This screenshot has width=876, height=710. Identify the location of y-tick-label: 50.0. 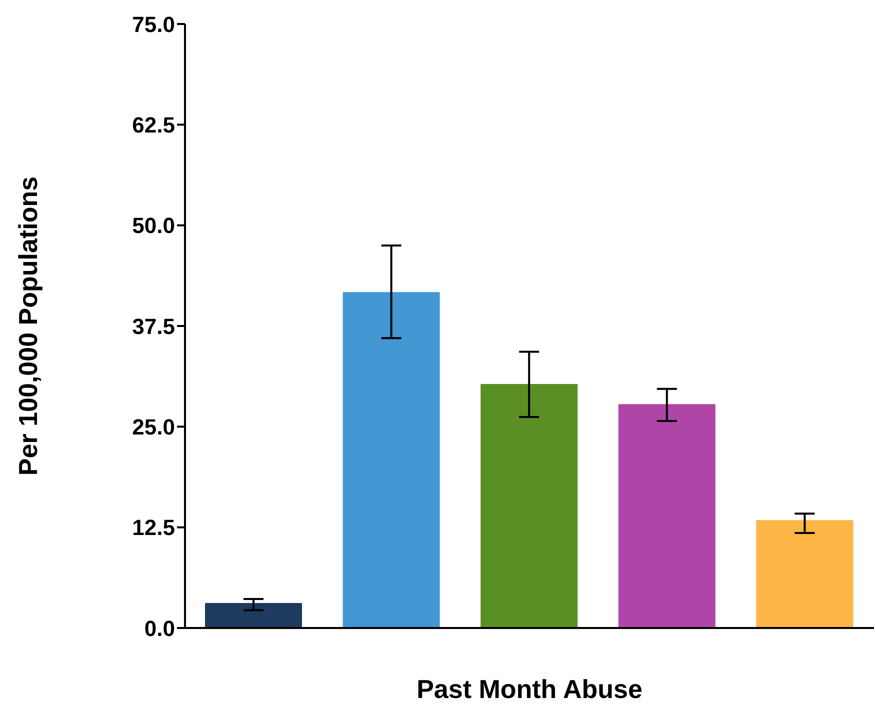
(153, 225).